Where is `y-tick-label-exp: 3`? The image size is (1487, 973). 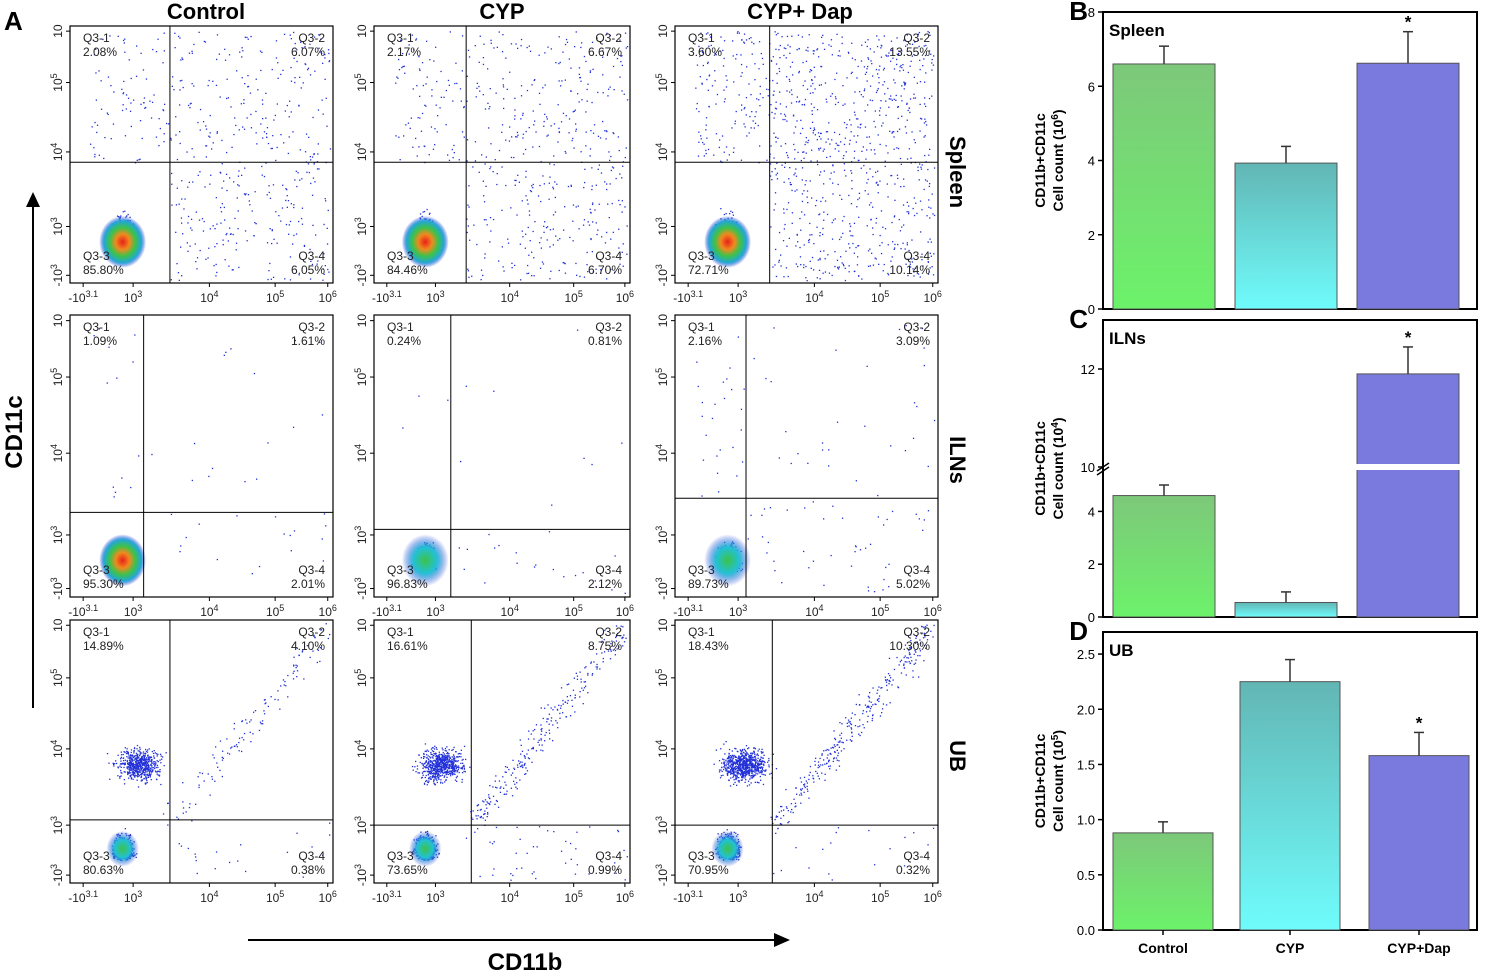 y-tick-label-exp: 3 is located at coordinates (358, 266).